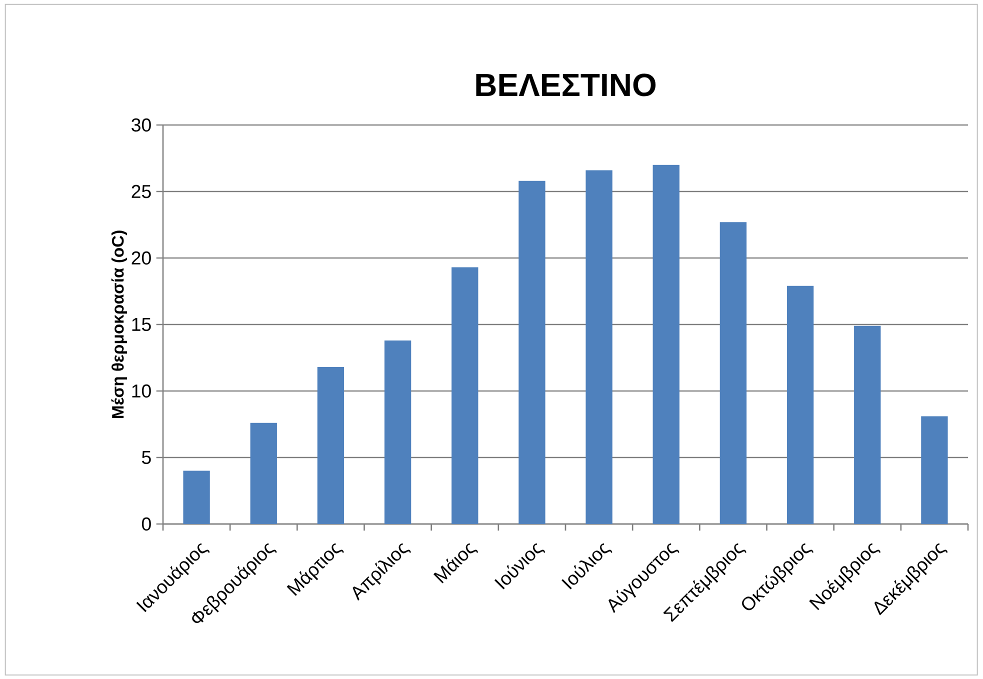 Image resolution: width=983 pixels, height=679 pixels. Describe the element at coordinates (141, 125) in the screenshot. I see `y-tick-label: 30` at that location.